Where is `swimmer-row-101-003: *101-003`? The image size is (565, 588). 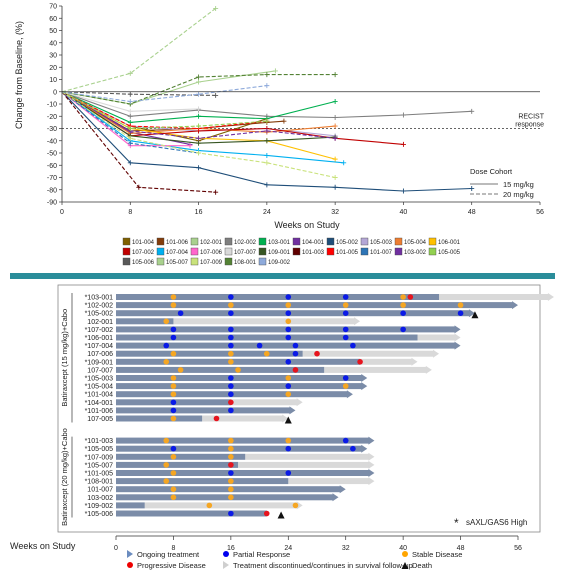 swimmer-row-101-003: *101-003 is located at coordinates (230, 440).